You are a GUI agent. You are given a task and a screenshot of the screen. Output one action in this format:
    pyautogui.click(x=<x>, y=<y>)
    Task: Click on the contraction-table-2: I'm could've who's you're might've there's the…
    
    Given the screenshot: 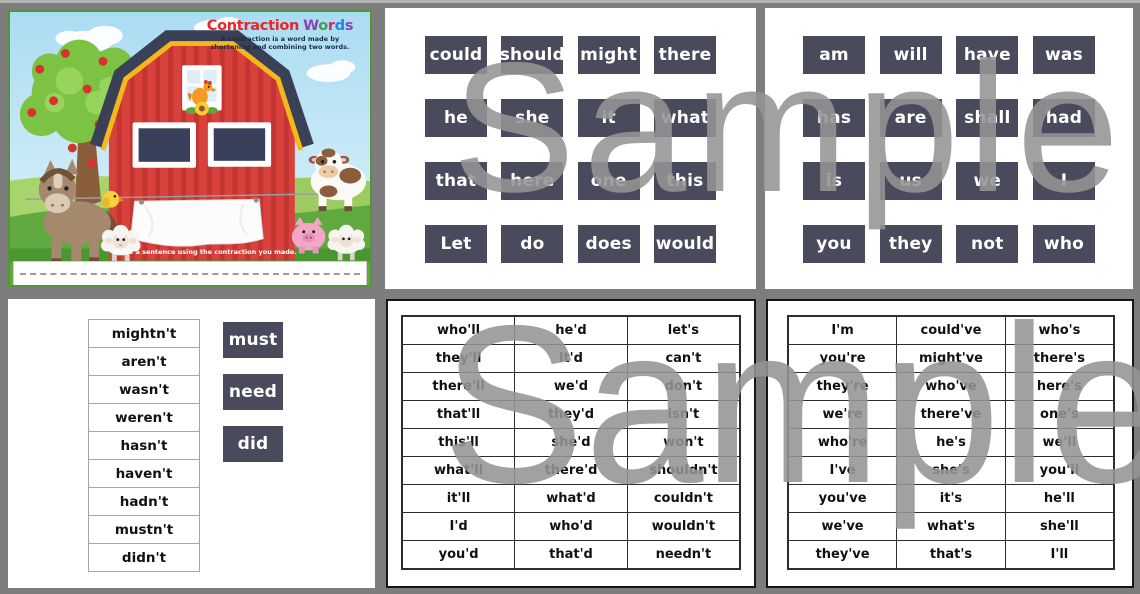 What is the action you would take?
    pyautogui.click(x=951, y=442)
    